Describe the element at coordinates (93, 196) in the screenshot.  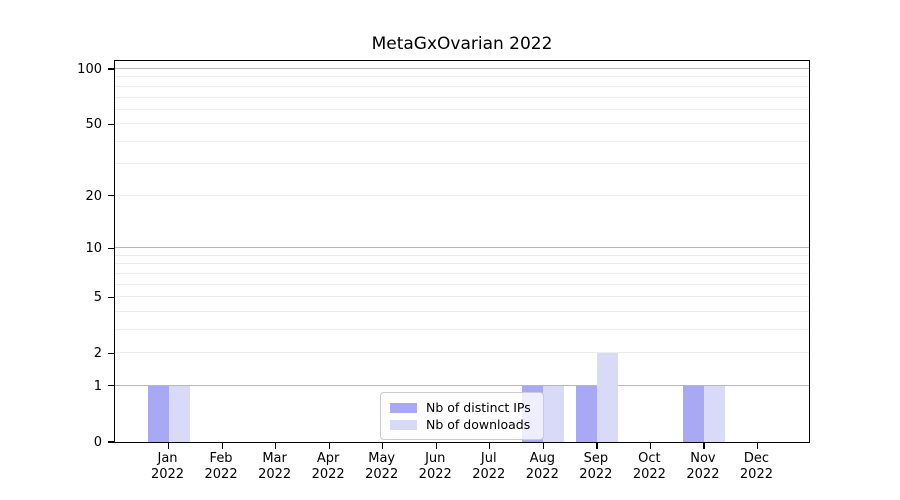
I see `y-tick-label: 20` at that location.